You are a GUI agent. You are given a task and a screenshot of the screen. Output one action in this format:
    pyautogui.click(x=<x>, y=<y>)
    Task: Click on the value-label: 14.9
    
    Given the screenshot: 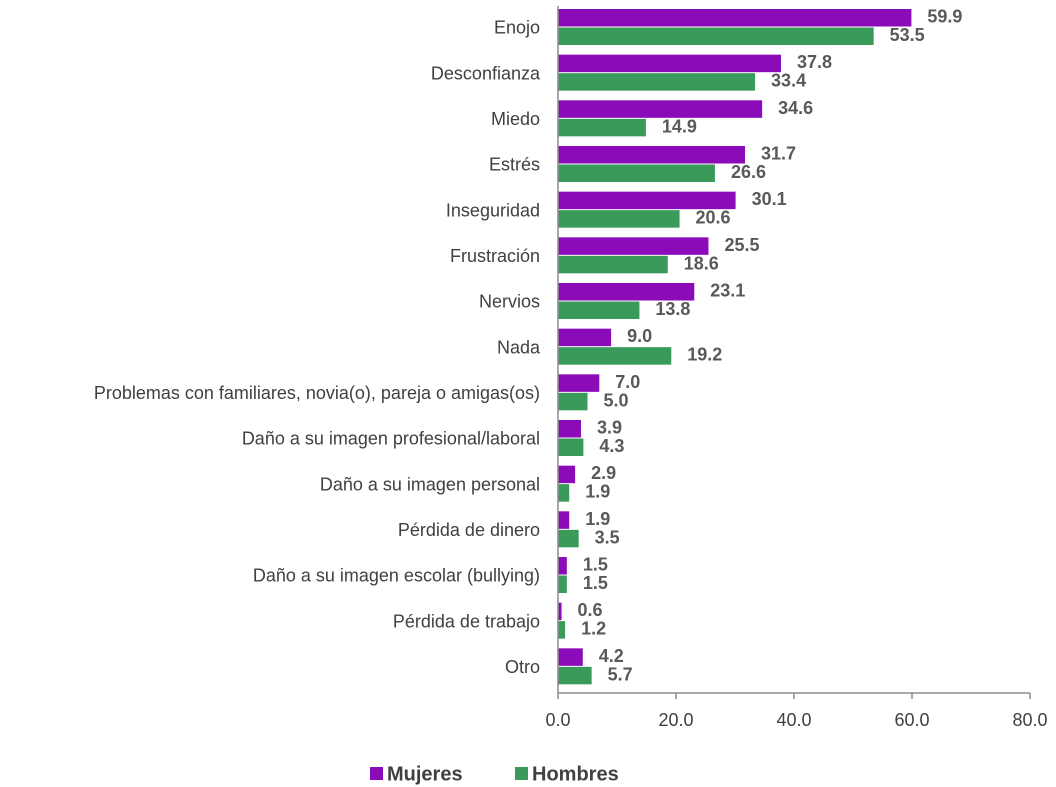 What is the action you would take?
    pyautogui.click(x=679, y=126)
    